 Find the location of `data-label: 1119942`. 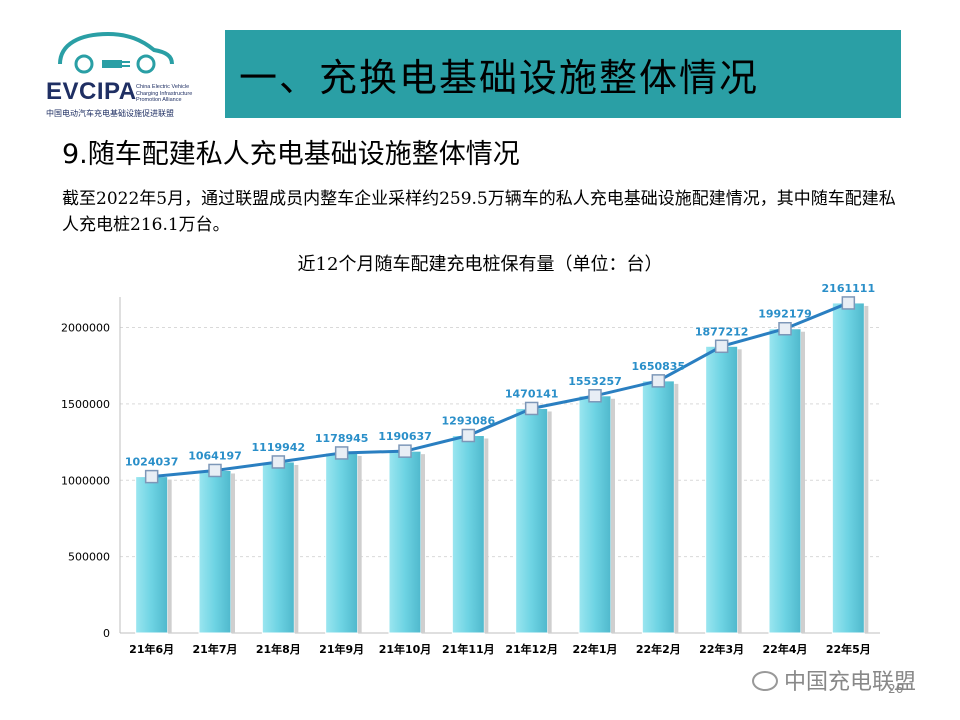

data-label: 1119942 is located at coordinates (279, 447).